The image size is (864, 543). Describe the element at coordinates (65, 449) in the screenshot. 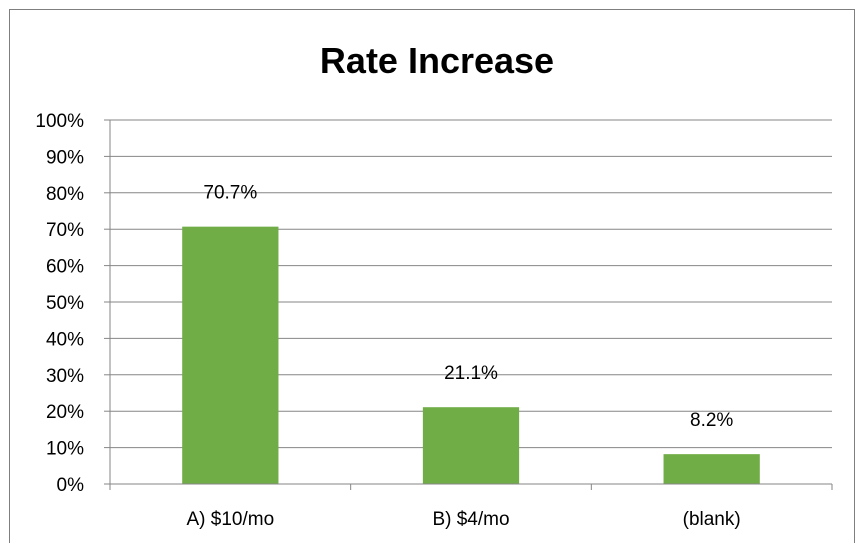

I see `y-tick-label: 10%` at that location.